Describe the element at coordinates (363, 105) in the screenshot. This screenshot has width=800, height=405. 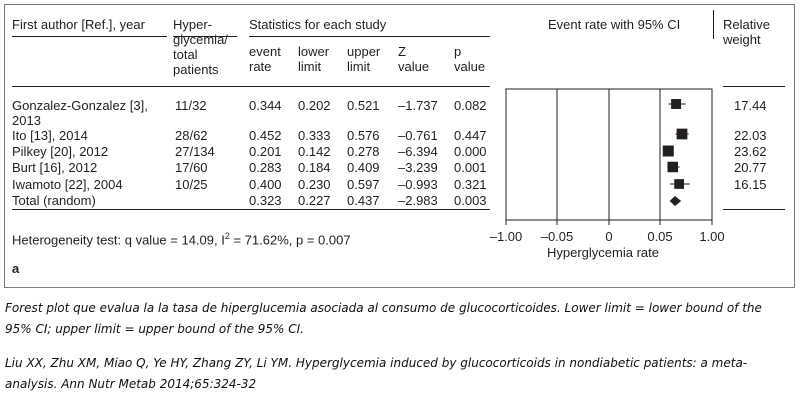
I see `row-upper: 0.521` at that location.